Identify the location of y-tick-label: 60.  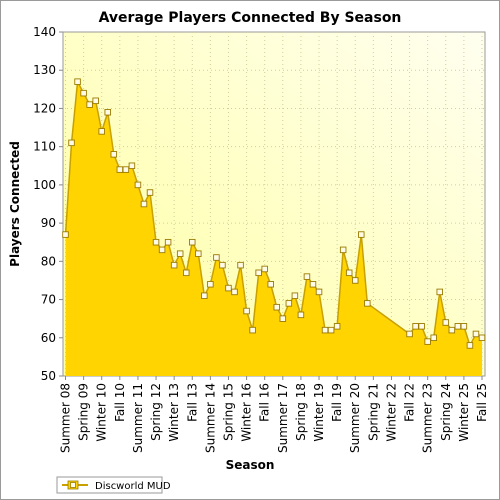
(48, 338).